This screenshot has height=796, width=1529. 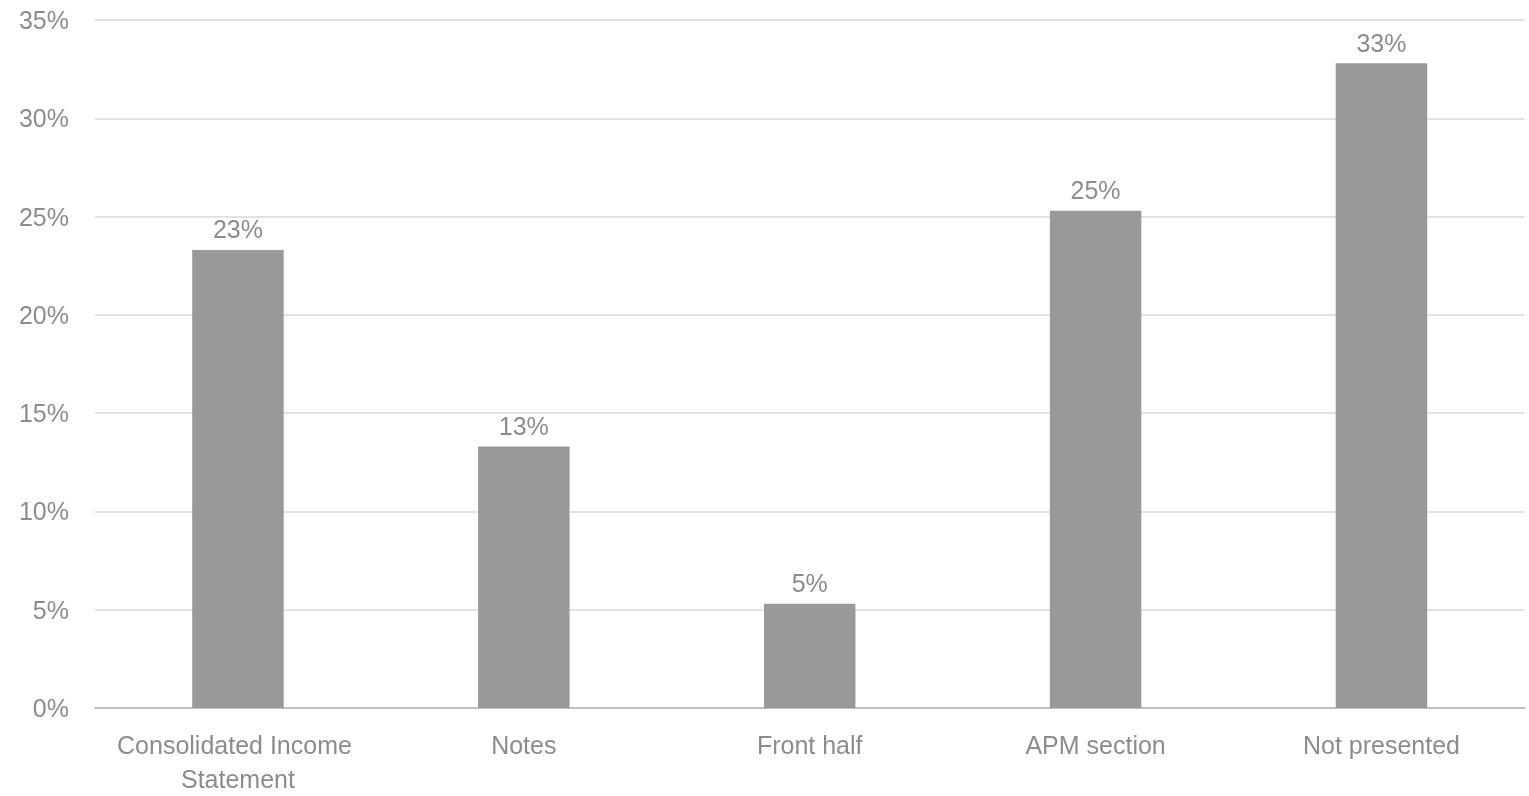 I want to click on y-tick-label: 30%, so click(x=43, y=118).